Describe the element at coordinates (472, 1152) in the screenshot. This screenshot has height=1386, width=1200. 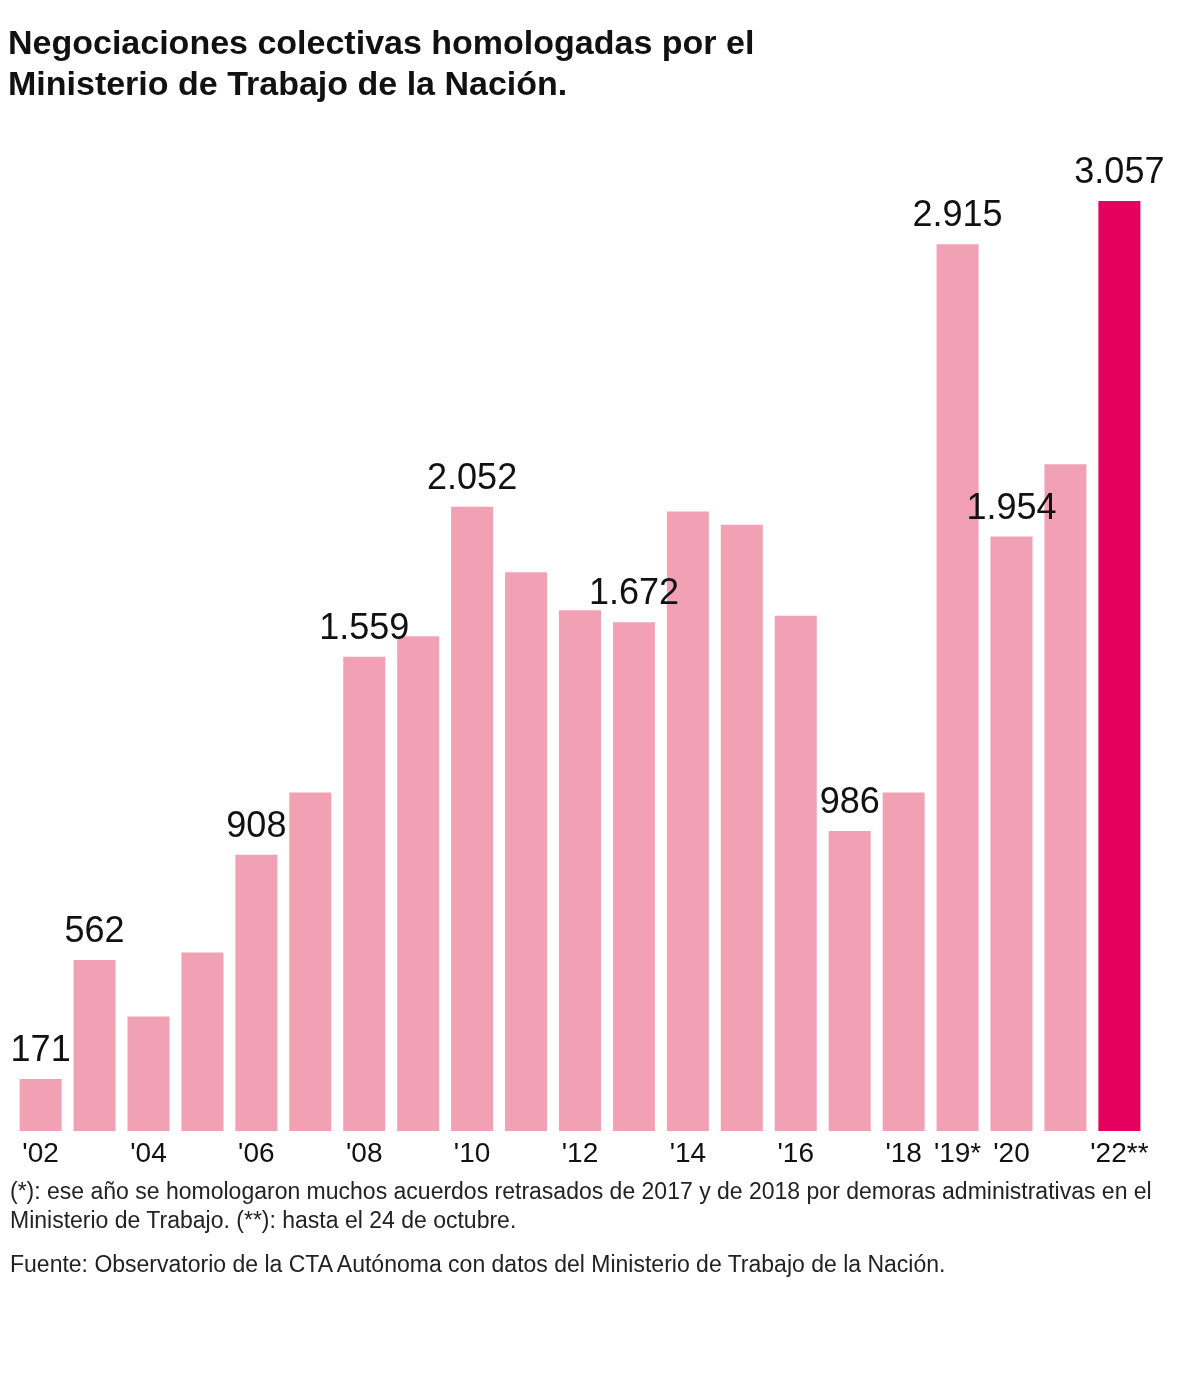
I see `x-tick-label: '10` at that location.